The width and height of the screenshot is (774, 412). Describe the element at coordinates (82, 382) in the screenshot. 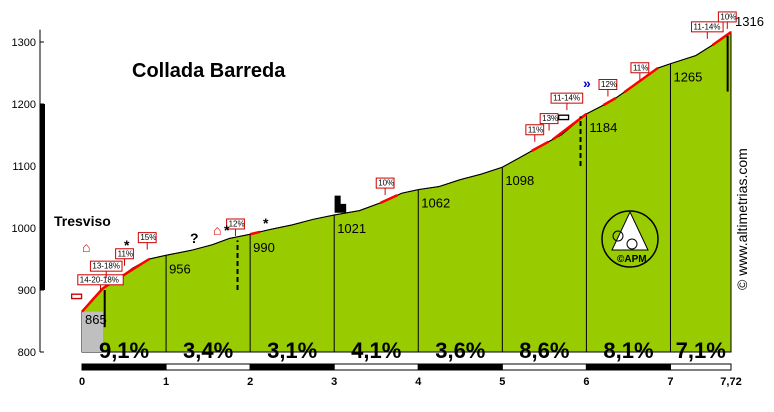

I see `x-tick-label: 0` at that location.